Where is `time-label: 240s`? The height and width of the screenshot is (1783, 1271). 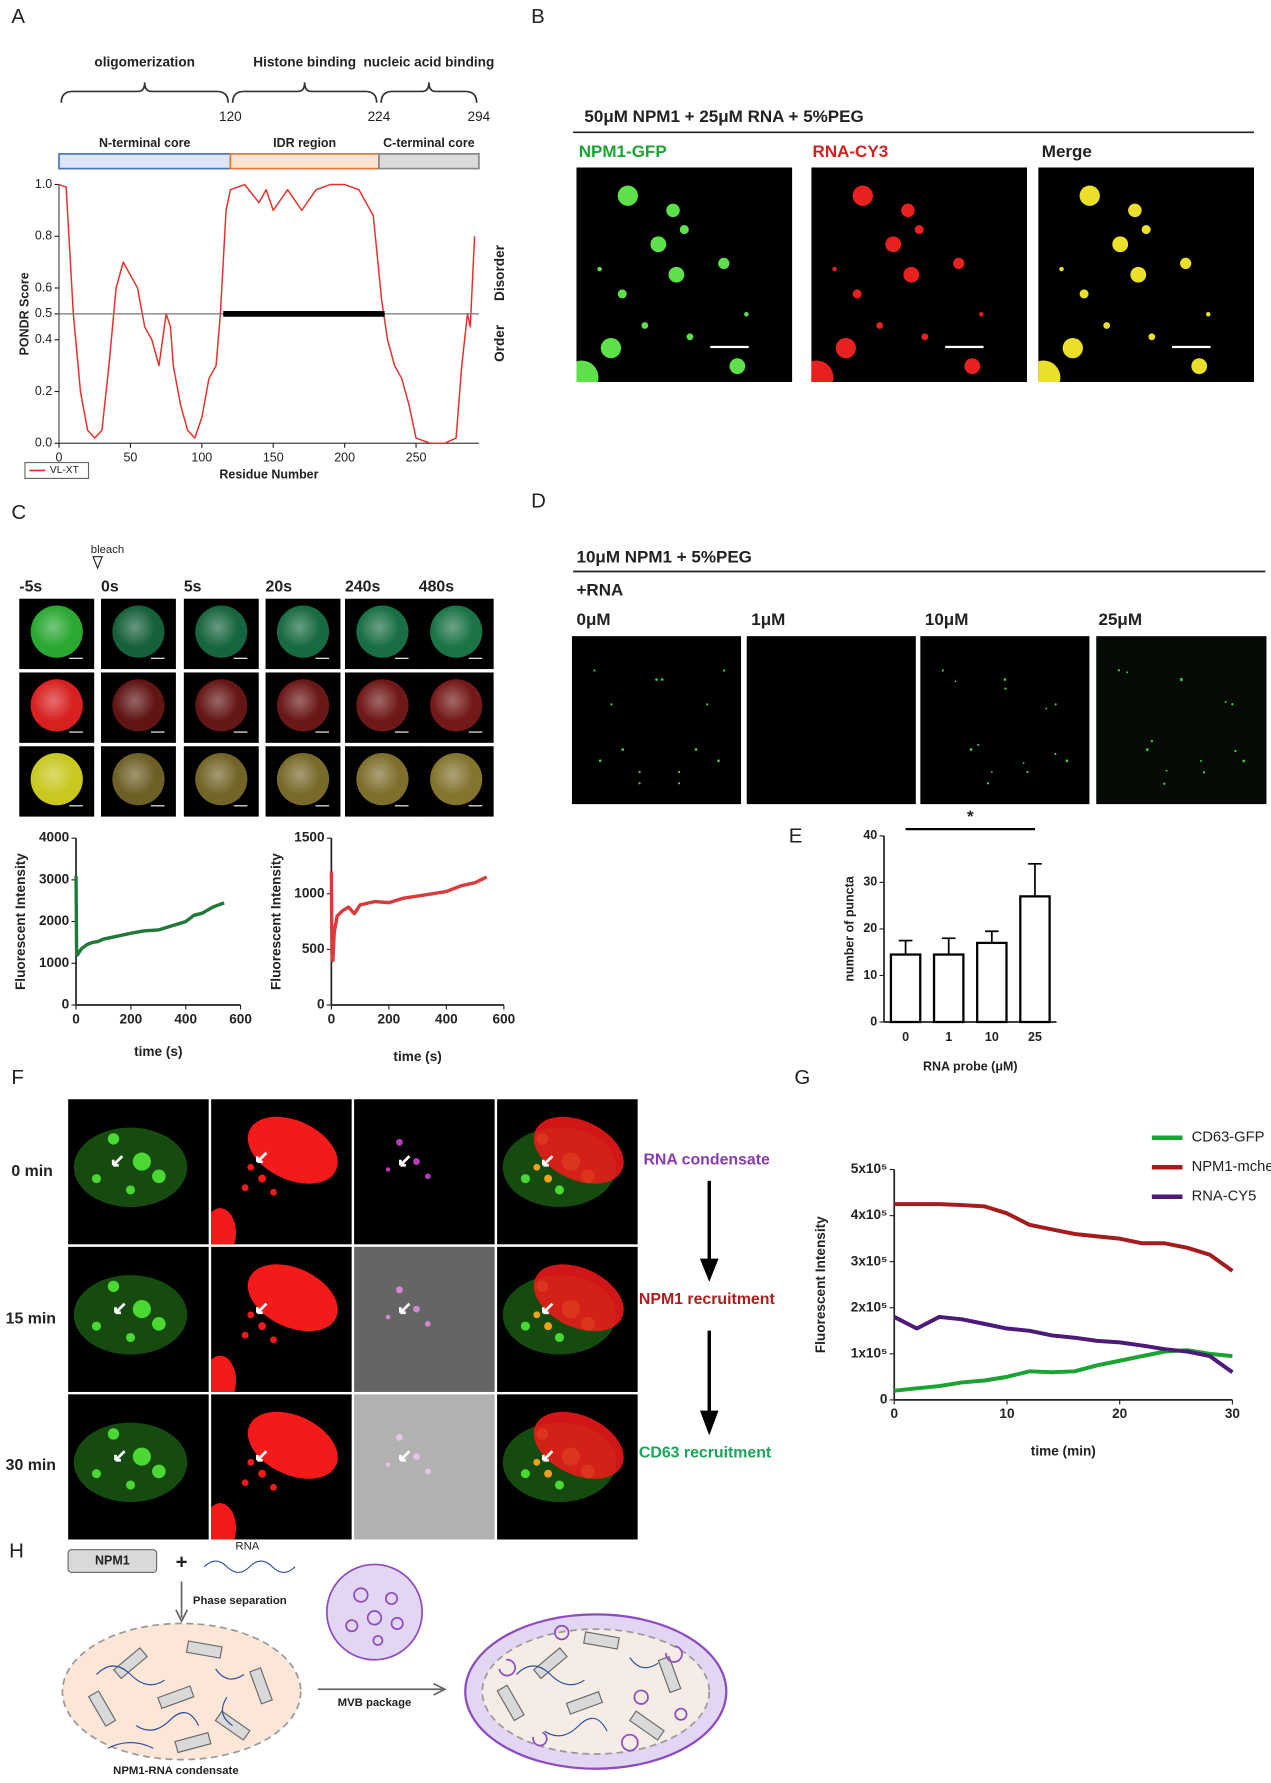
time-label: 240s is located at coordinates (362, 587).